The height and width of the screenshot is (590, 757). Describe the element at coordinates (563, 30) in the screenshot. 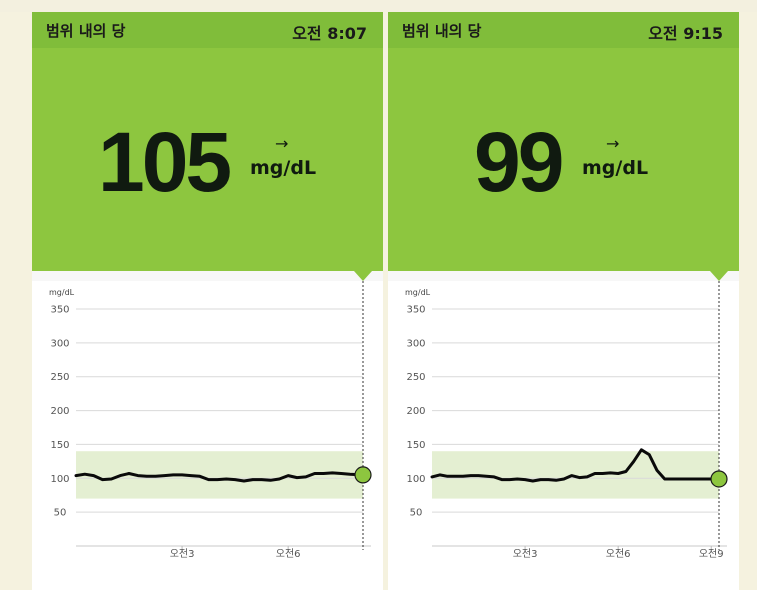

I see `card-header: 범위 내의 당 오전 9:15` at that location.